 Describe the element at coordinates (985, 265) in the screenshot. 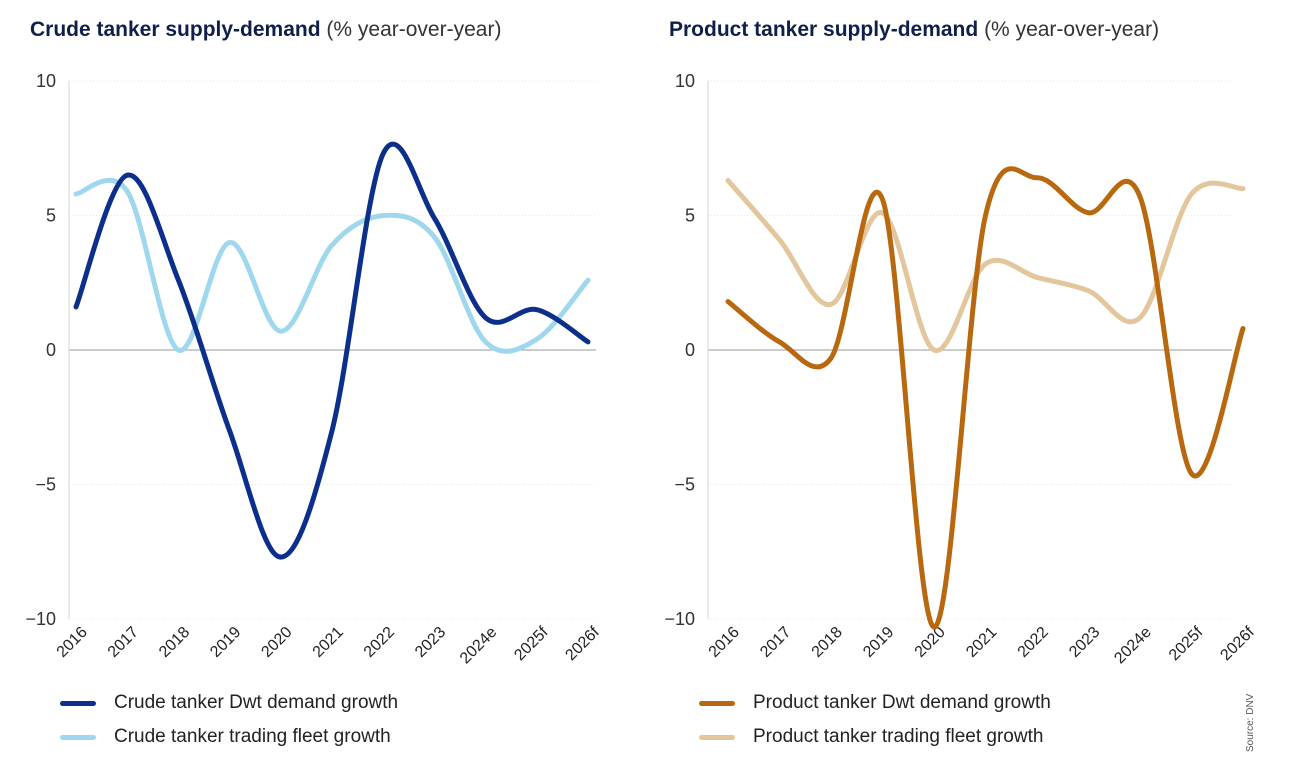

I see `product-fleet-line` at that location.